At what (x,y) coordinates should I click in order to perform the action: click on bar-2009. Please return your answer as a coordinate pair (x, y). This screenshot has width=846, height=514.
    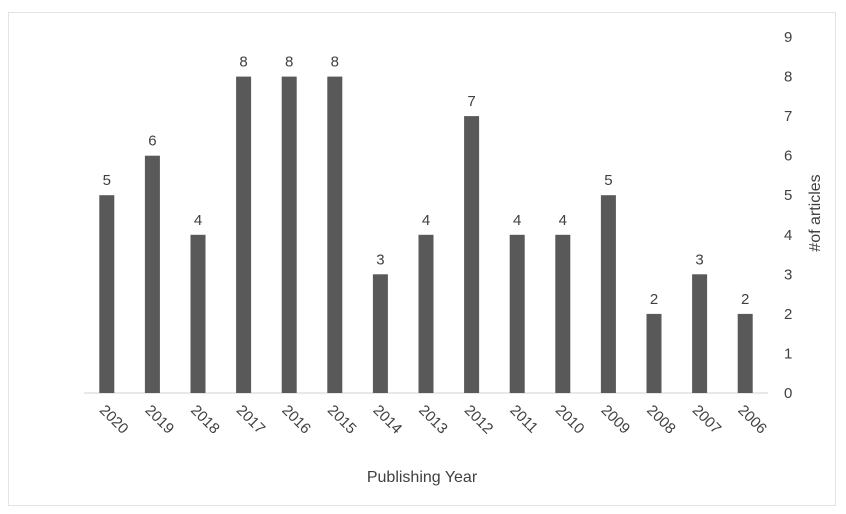
    Looking at the image, I should click on (608, 294).